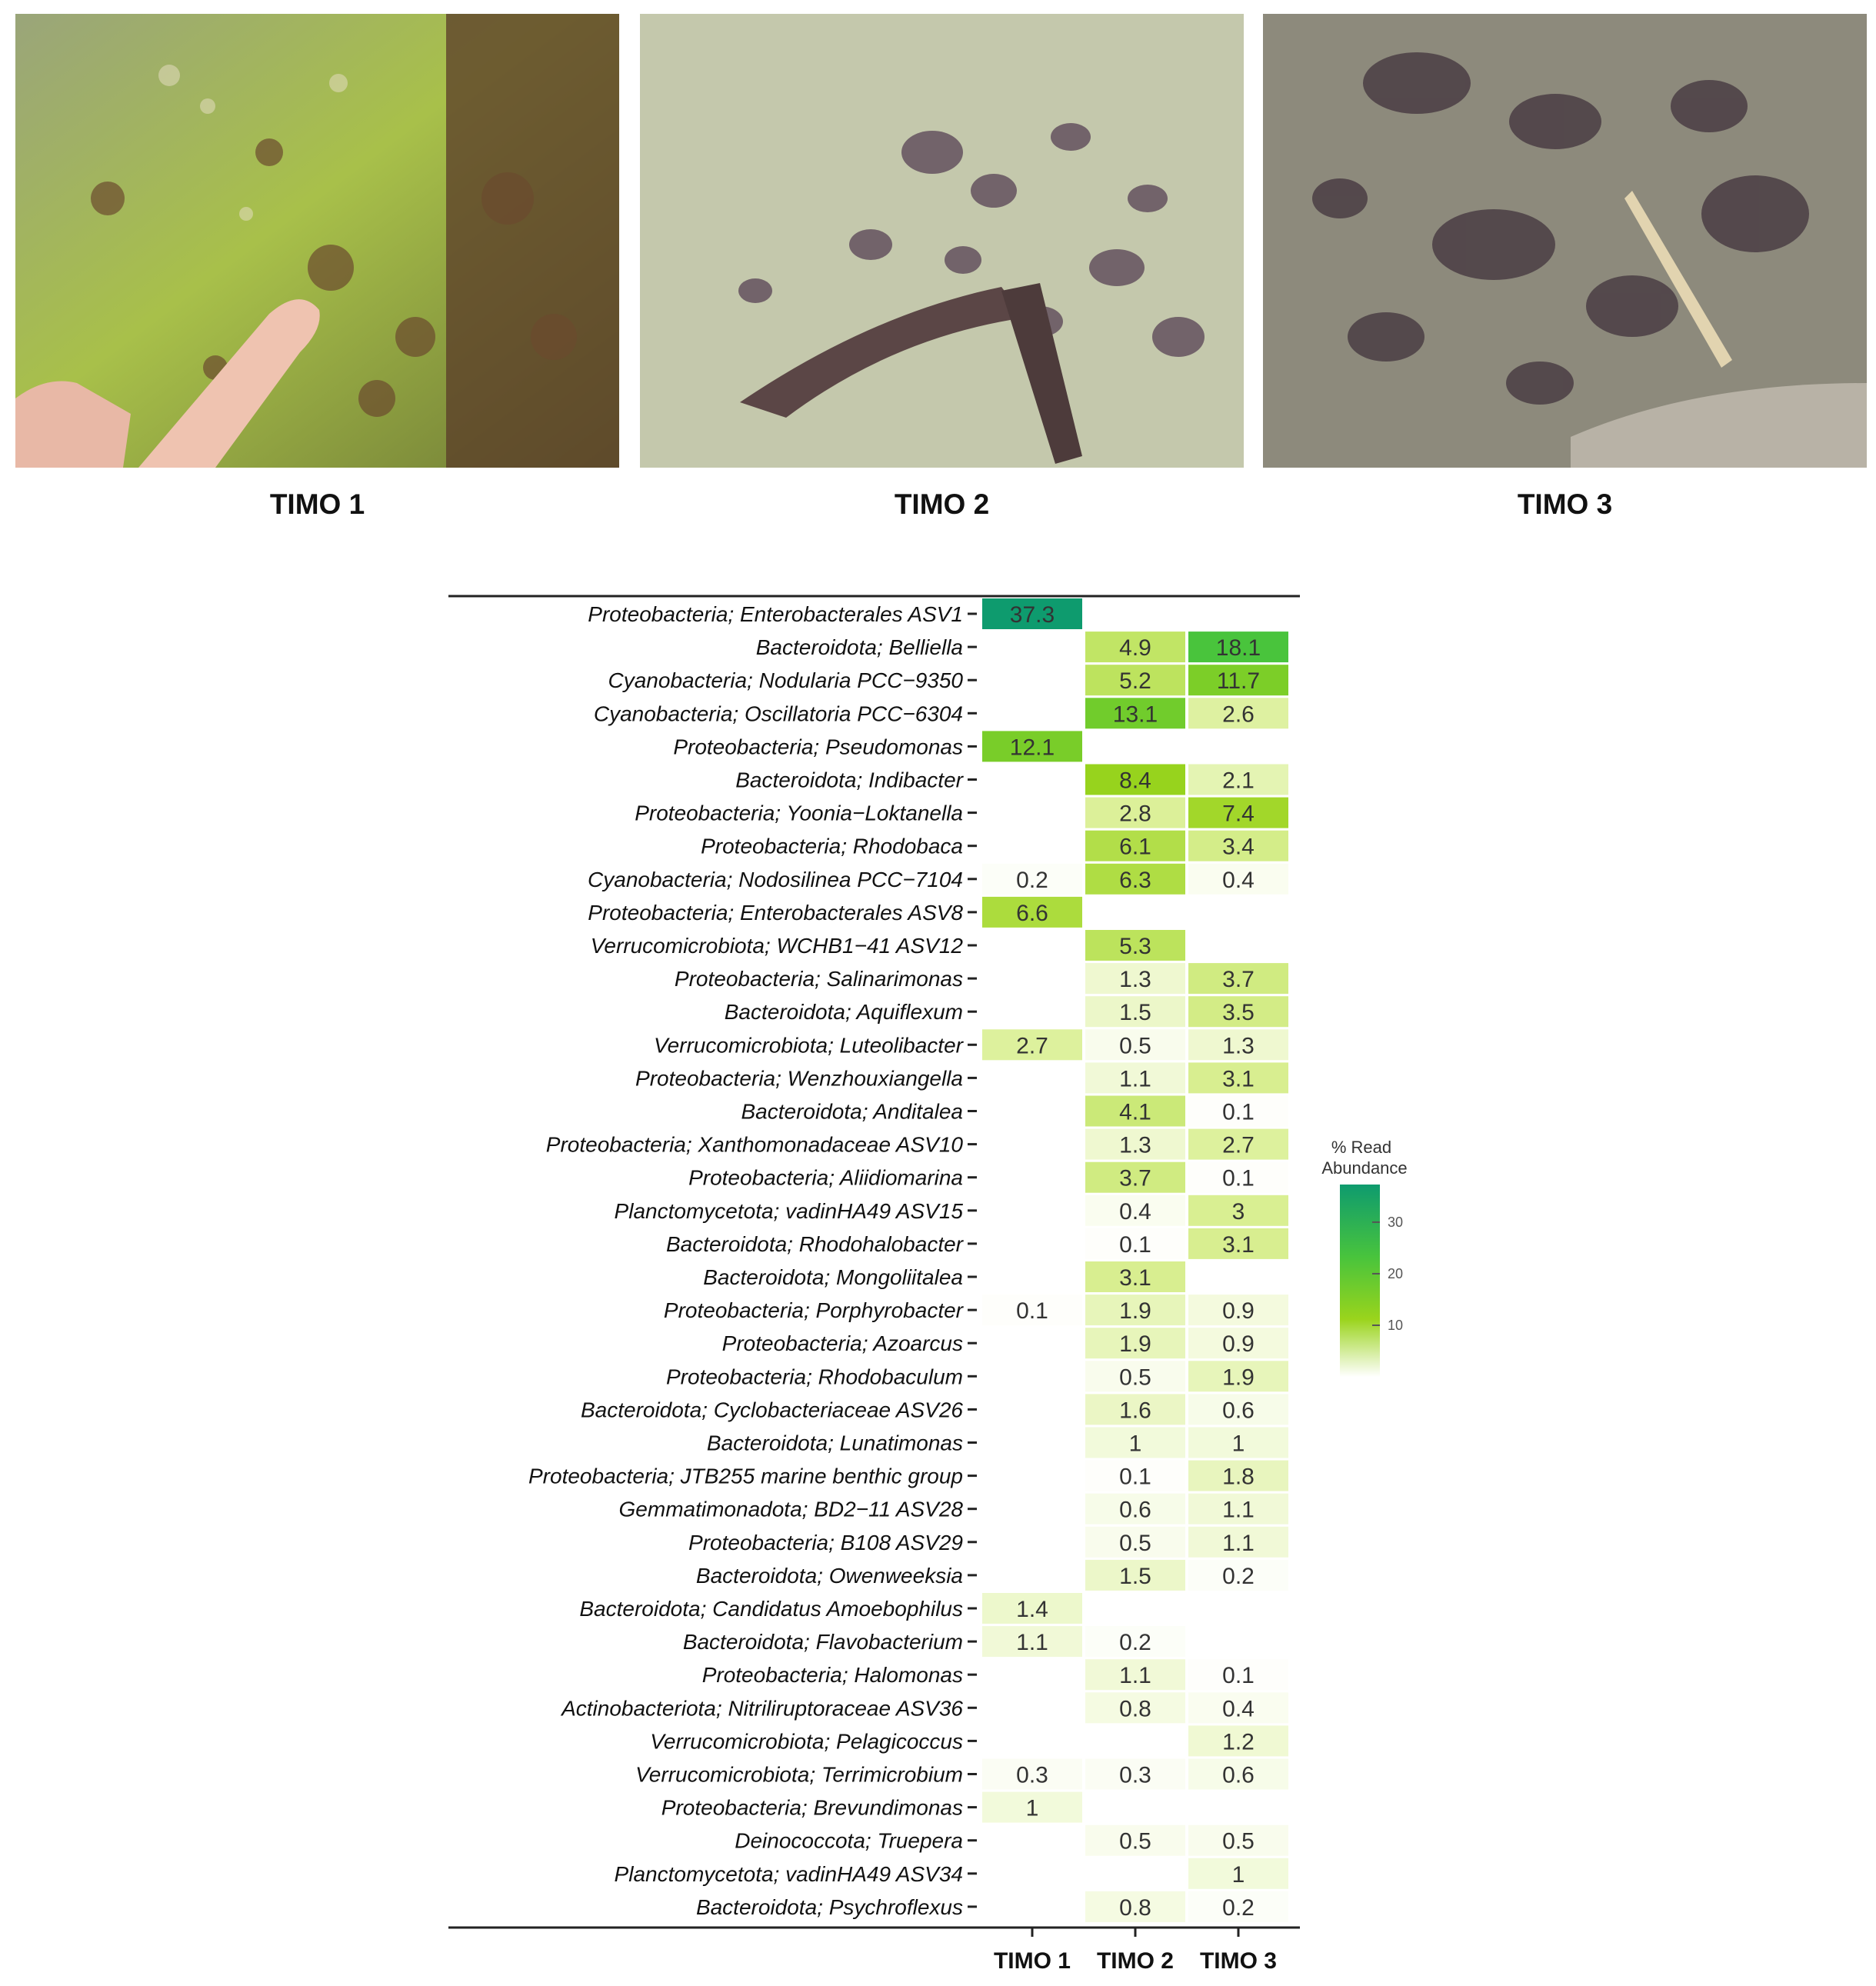 This screenshot has width=1876, height=1986. Describe the element at coordinates (1395, 1326) in the screenshot. I see `legend-tick-label: 10` at that location.